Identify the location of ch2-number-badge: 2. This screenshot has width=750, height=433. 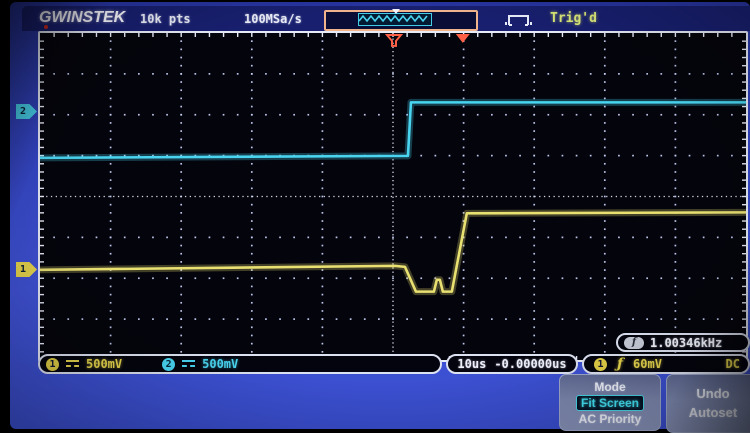
(169, 364).